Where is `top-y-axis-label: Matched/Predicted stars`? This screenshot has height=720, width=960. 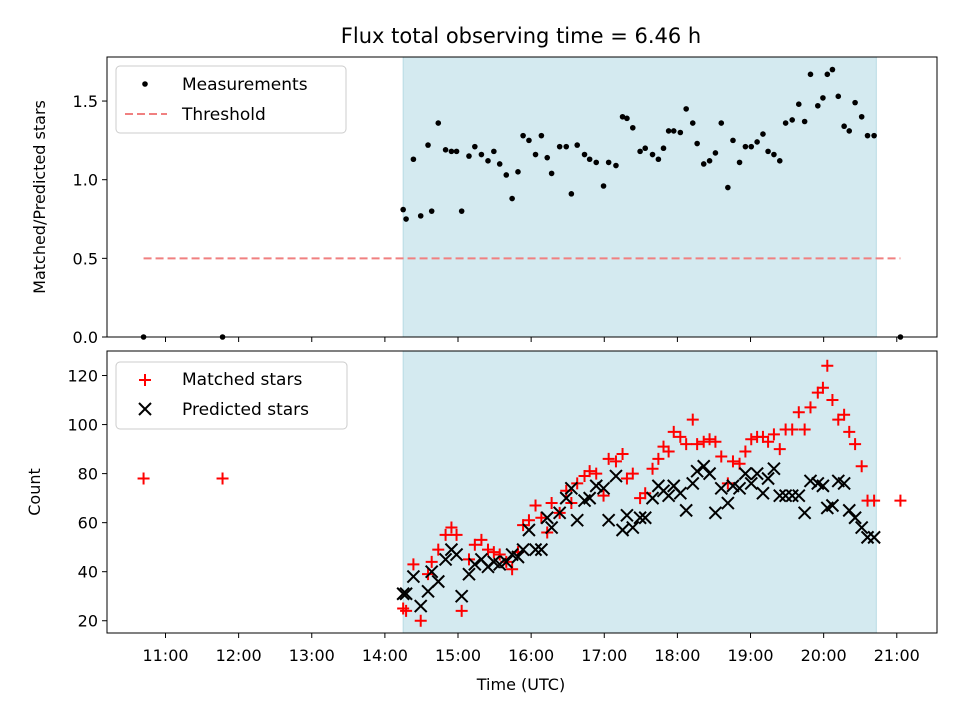 top-y-axis-label: Matched/Predicted stars is located at coordinates (39, 197).